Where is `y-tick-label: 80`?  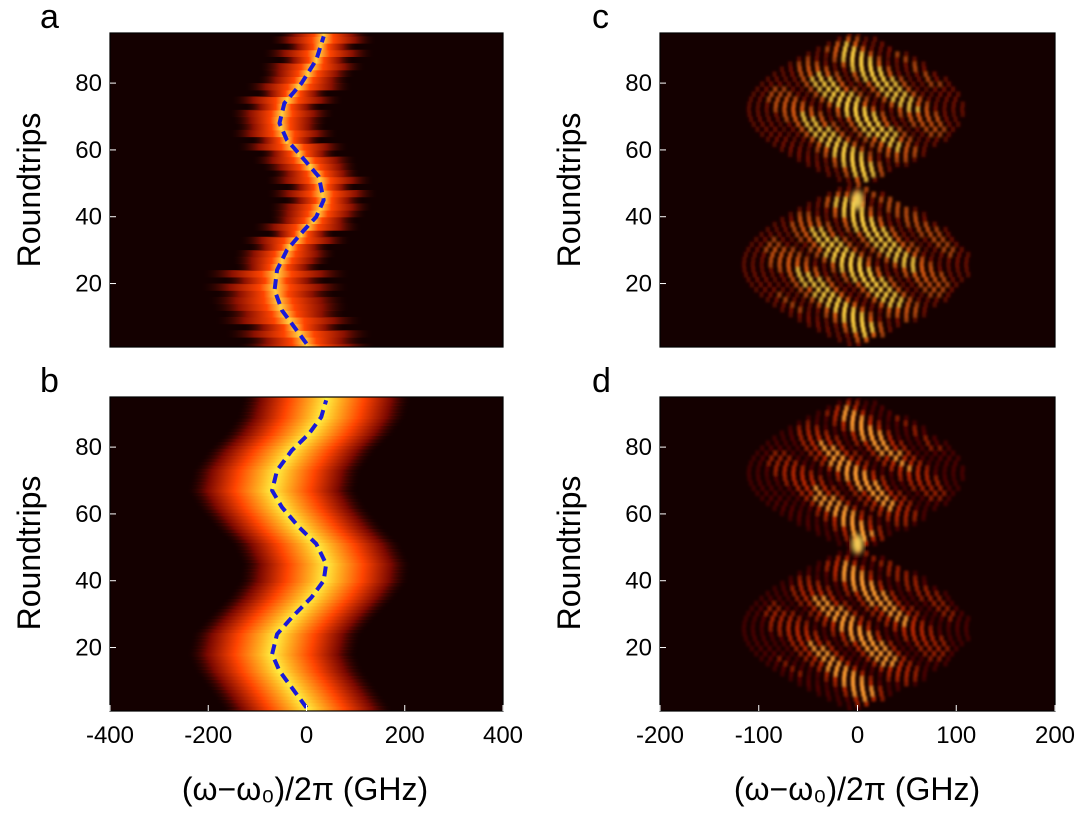 y-tick-label: 80 is located at coordinates (88, 83).